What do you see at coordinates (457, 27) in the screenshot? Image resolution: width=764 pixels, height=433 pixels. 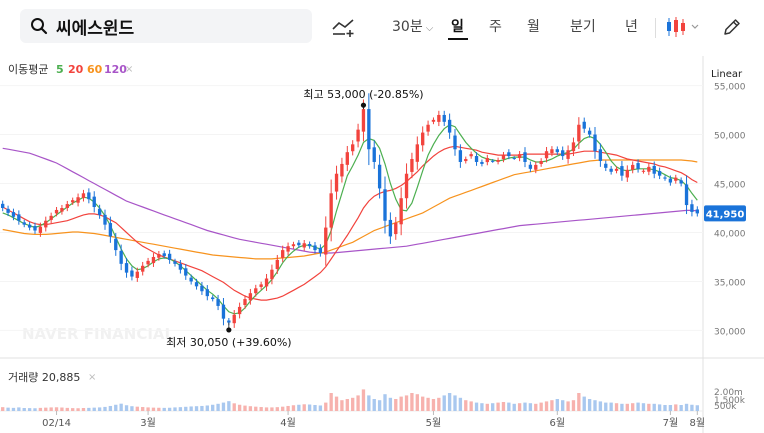 I see `period-tab-day: 일` at bounding box center [457, 27].